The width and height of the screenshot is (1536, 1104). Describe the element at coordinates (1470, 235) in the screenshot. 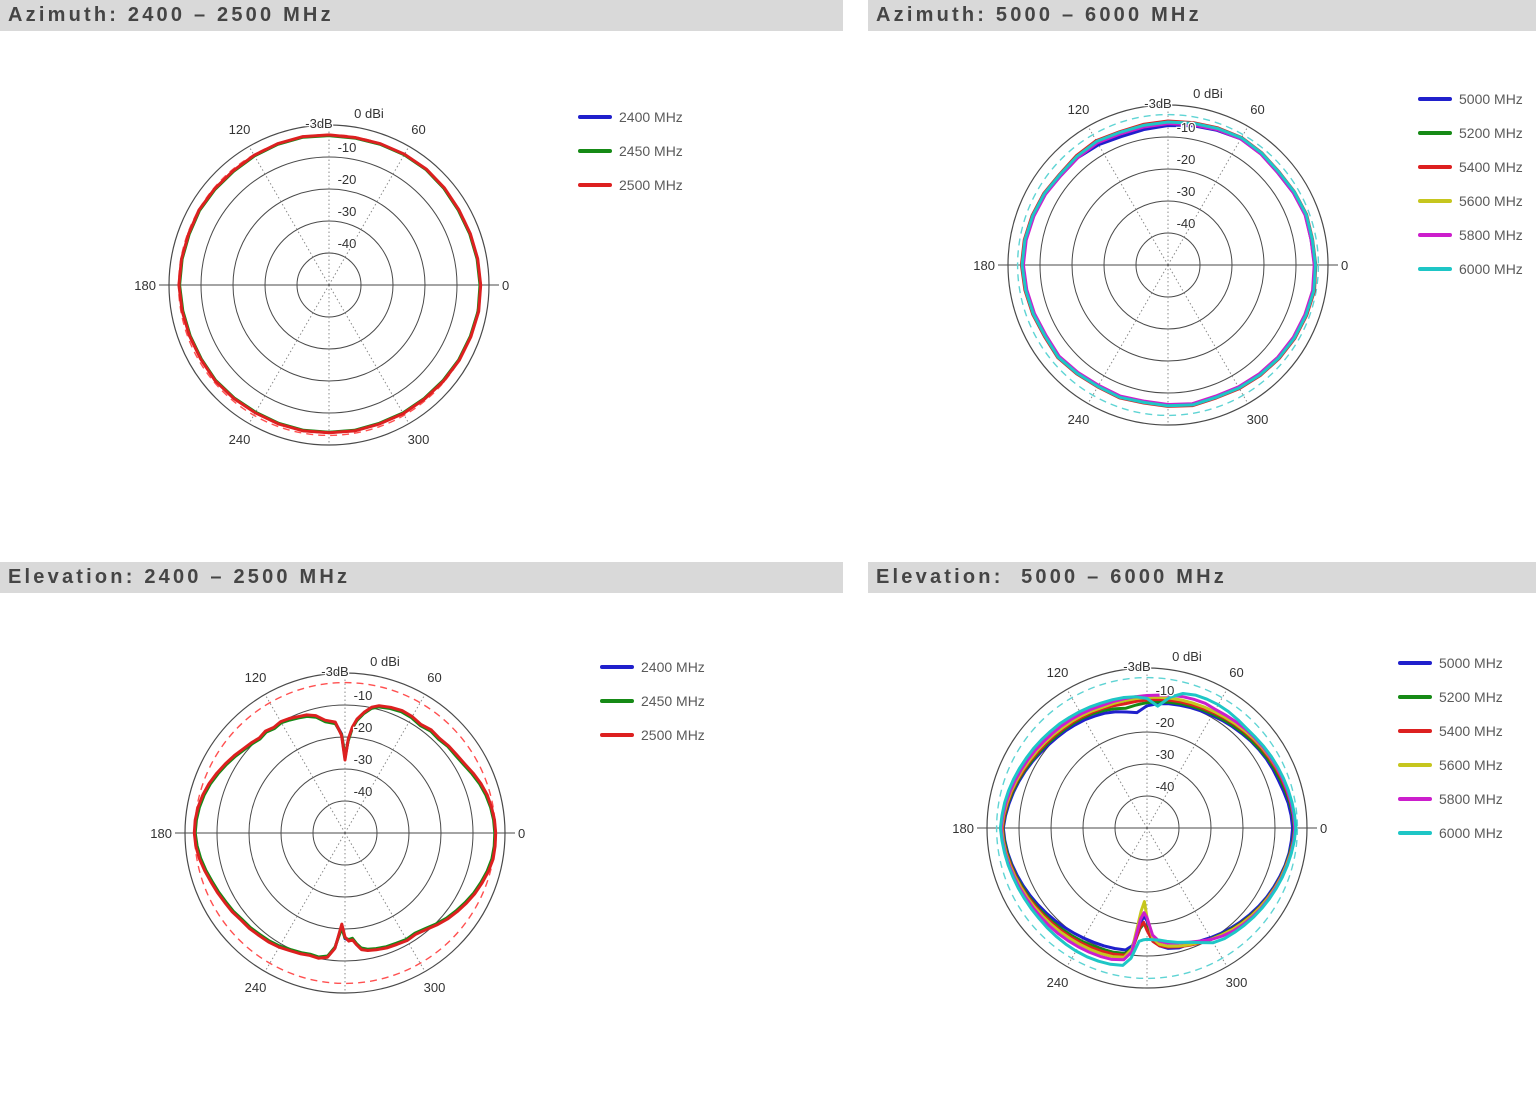

I see `legend-item: 5800 MHz` at that location.